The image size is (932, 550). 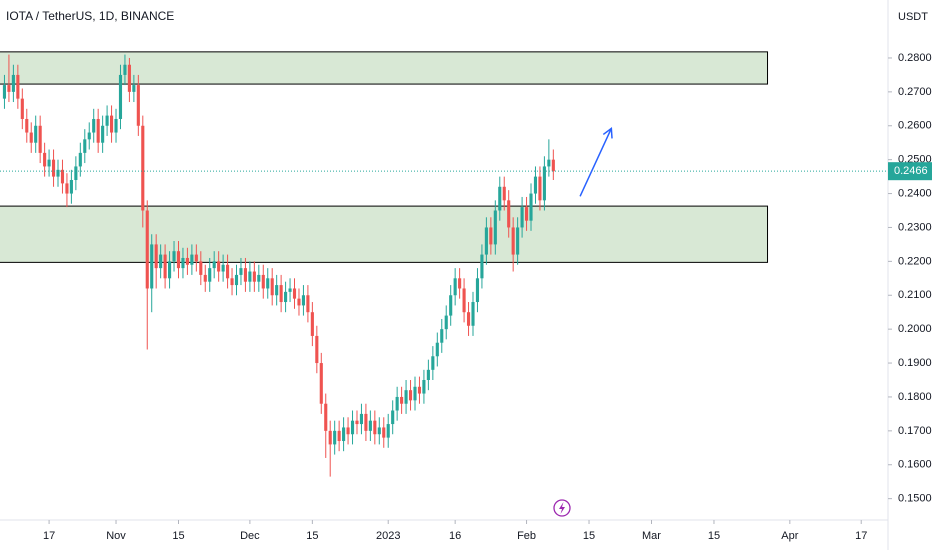 What do you see at coordinates (384, 68) in the screenshot?
I see `zone` at bounding box center [384, 68].